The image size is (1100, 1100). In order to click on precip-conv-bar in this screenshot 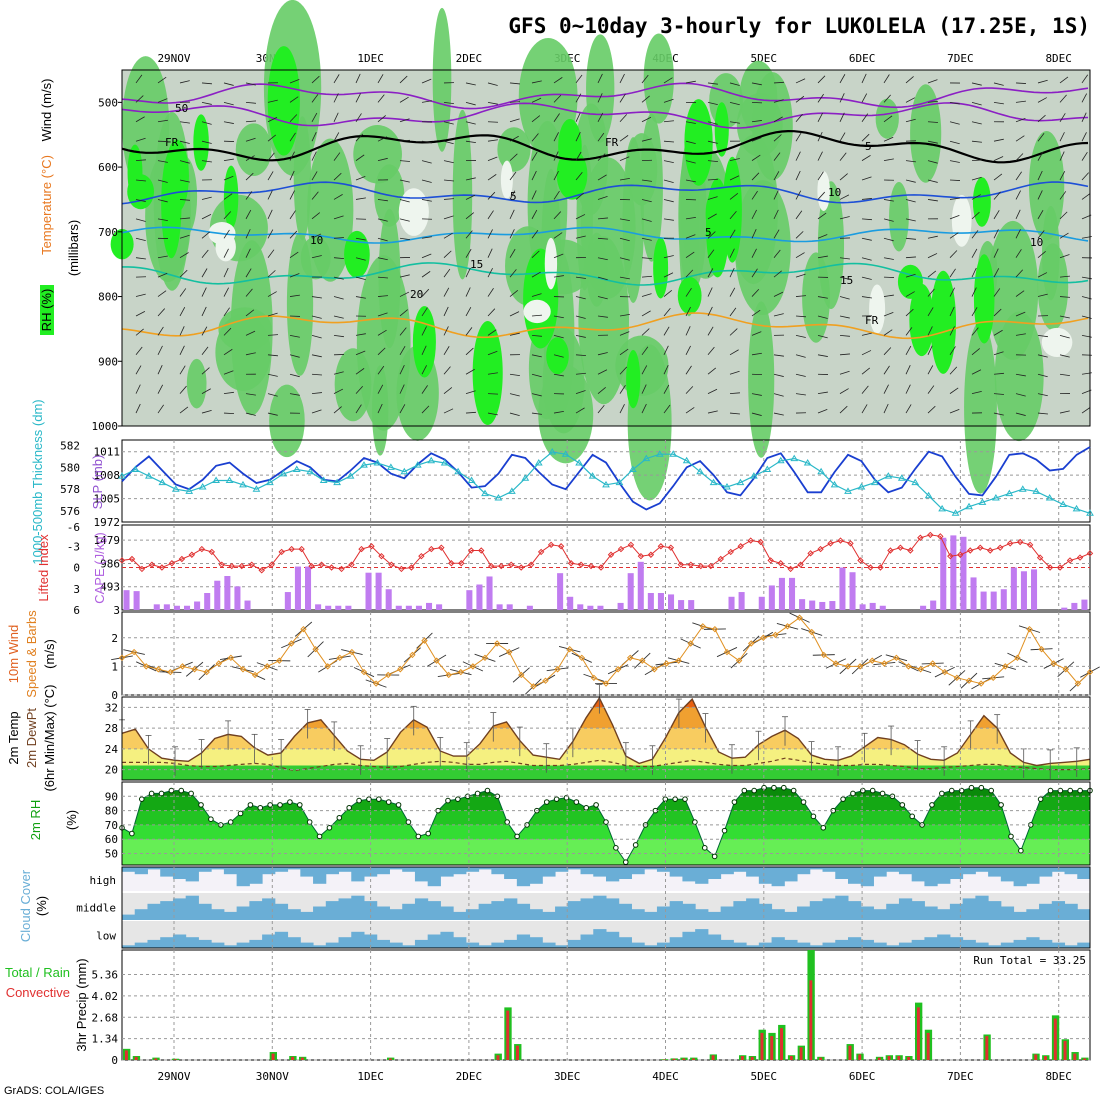, I will do `click(1036, 1057)`.